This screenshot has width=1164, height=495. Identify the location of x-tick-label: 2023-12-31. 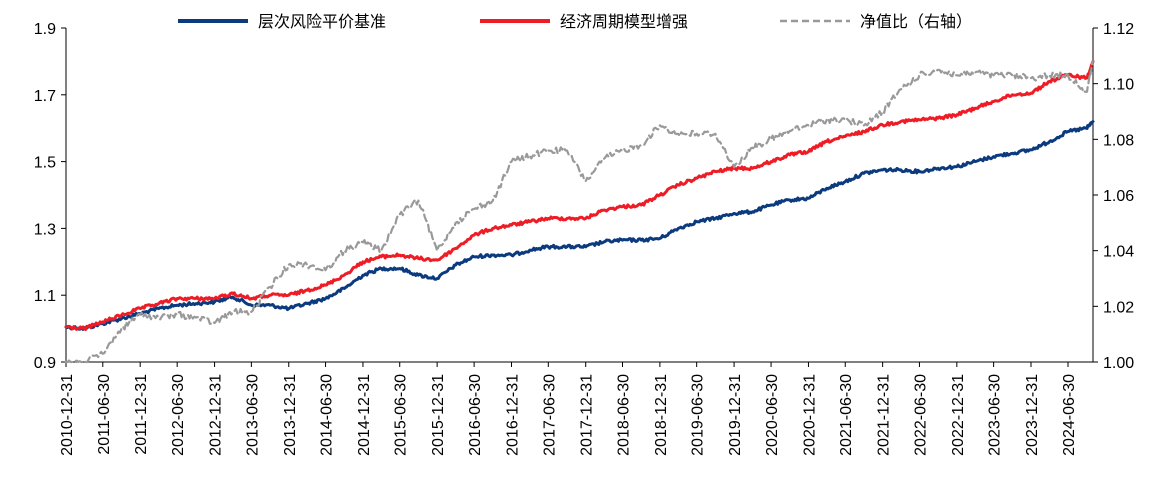
(1032, 415).